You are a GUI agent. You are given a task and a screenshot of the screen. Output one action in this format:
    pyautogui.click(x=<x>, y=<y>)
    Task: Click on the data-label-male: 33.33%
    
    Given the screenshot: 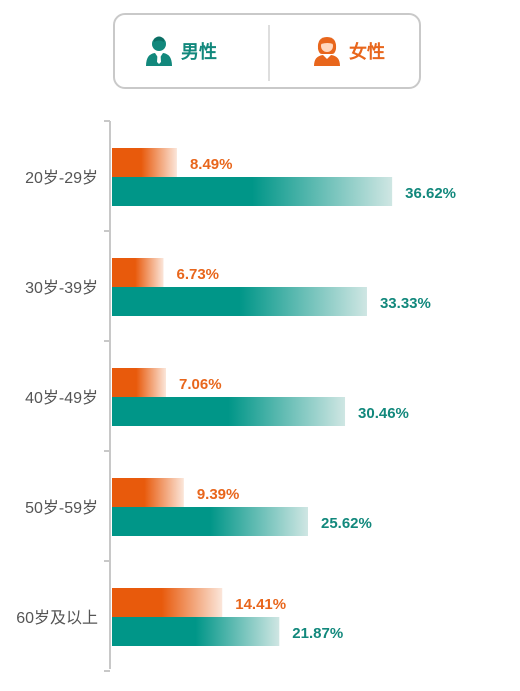 What is the action you would take?
    pyautogui.click(x=405, y=303)
    